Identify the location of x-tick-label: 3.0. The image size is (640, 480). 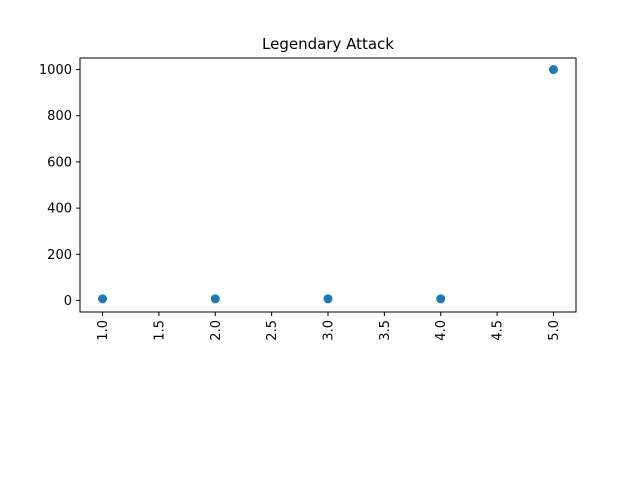
(329, 330).